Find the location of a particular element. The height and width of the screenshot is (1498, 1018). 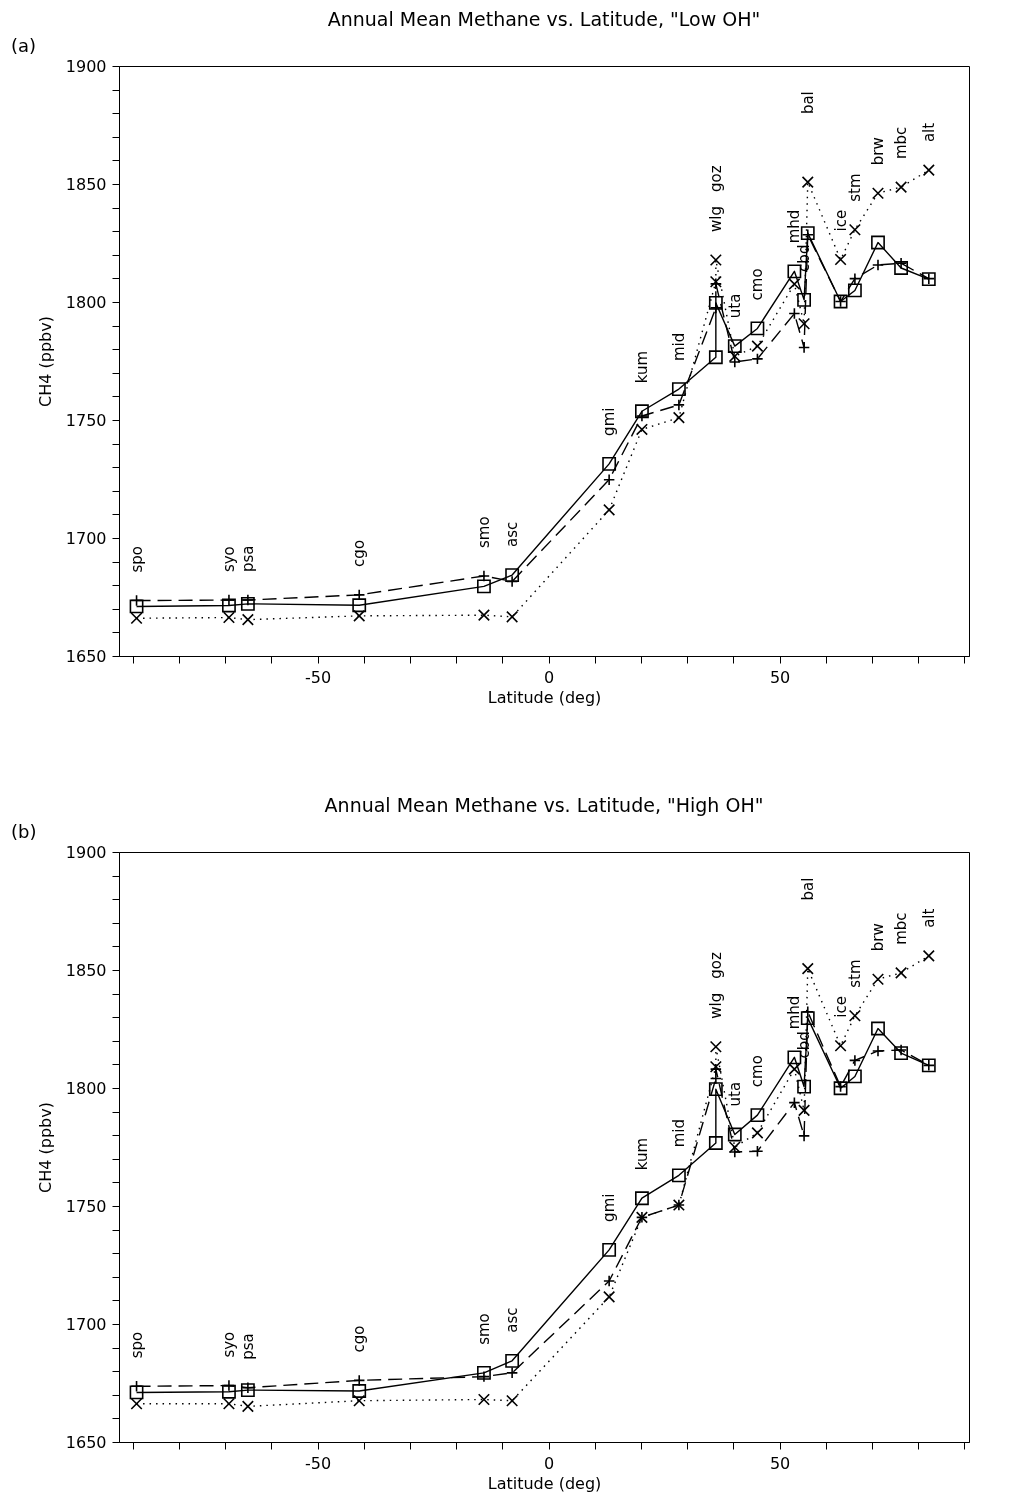

y-tick-label: 1650 is located at coordinates (86, 656).